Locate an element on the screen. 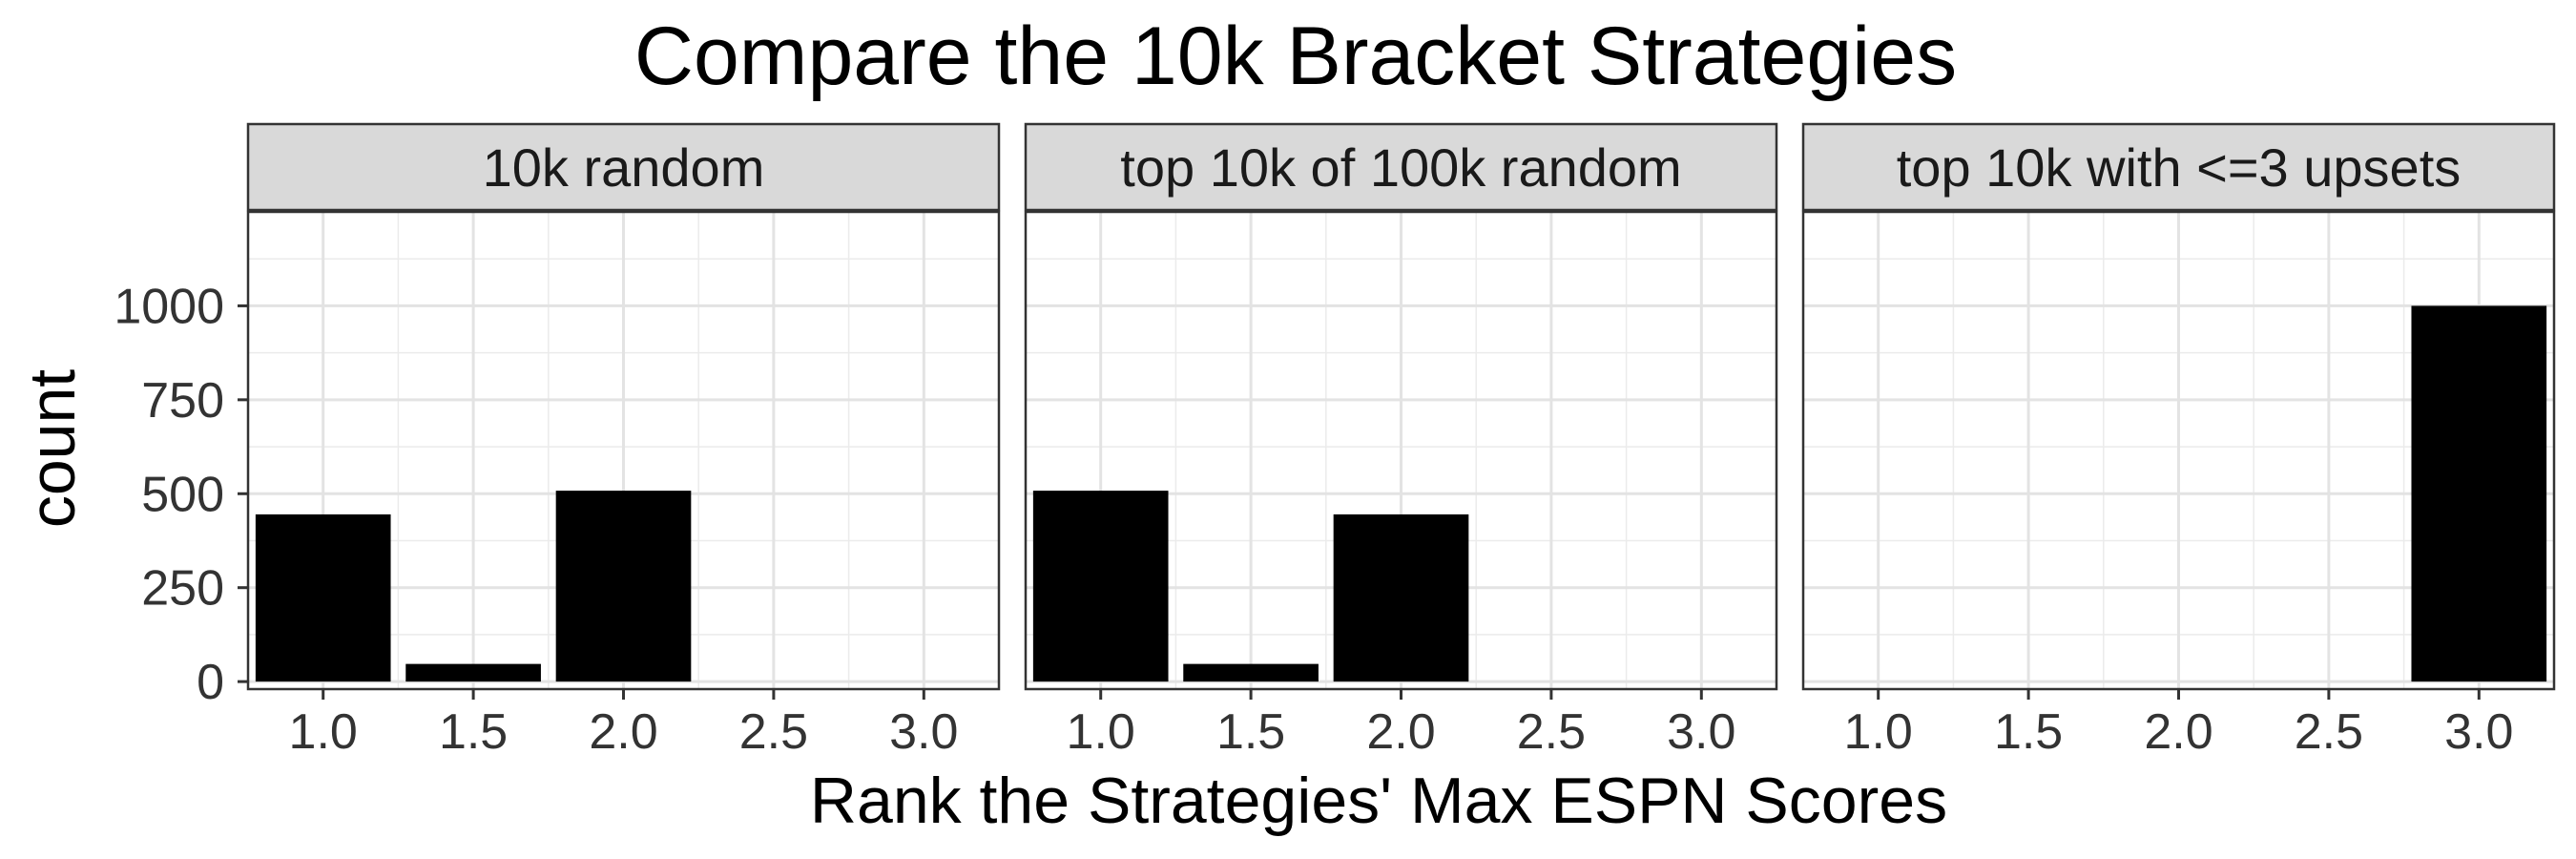 This screenshot has width=2576, height=859. y-tick-label: 0 is located at coordinates (210, 682).